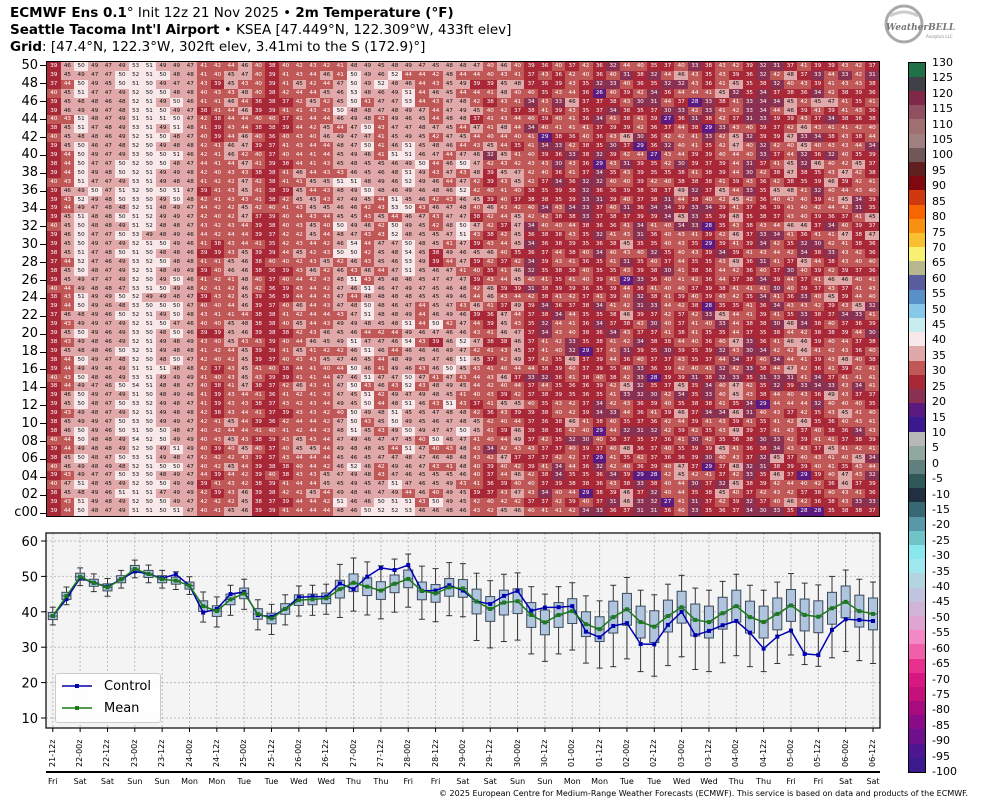 This screenshot has width=984, height=808. What do you see at coordinates (394, 236) in the screenshot?
I see `heatmap-cell: 52` at bounding box center [394, 236].